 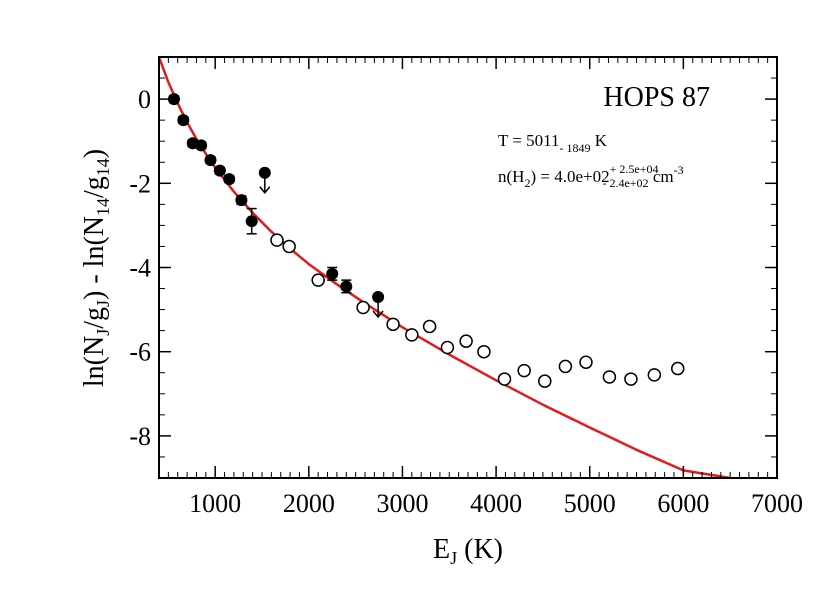 What do you see at coordinates (591, 176) in the screenshot?
I see `density-annotation: n(H2) = 4.0e+02+ 2.5e+04- 2.4e+02 cm-3` at bounding box center [591, 176].